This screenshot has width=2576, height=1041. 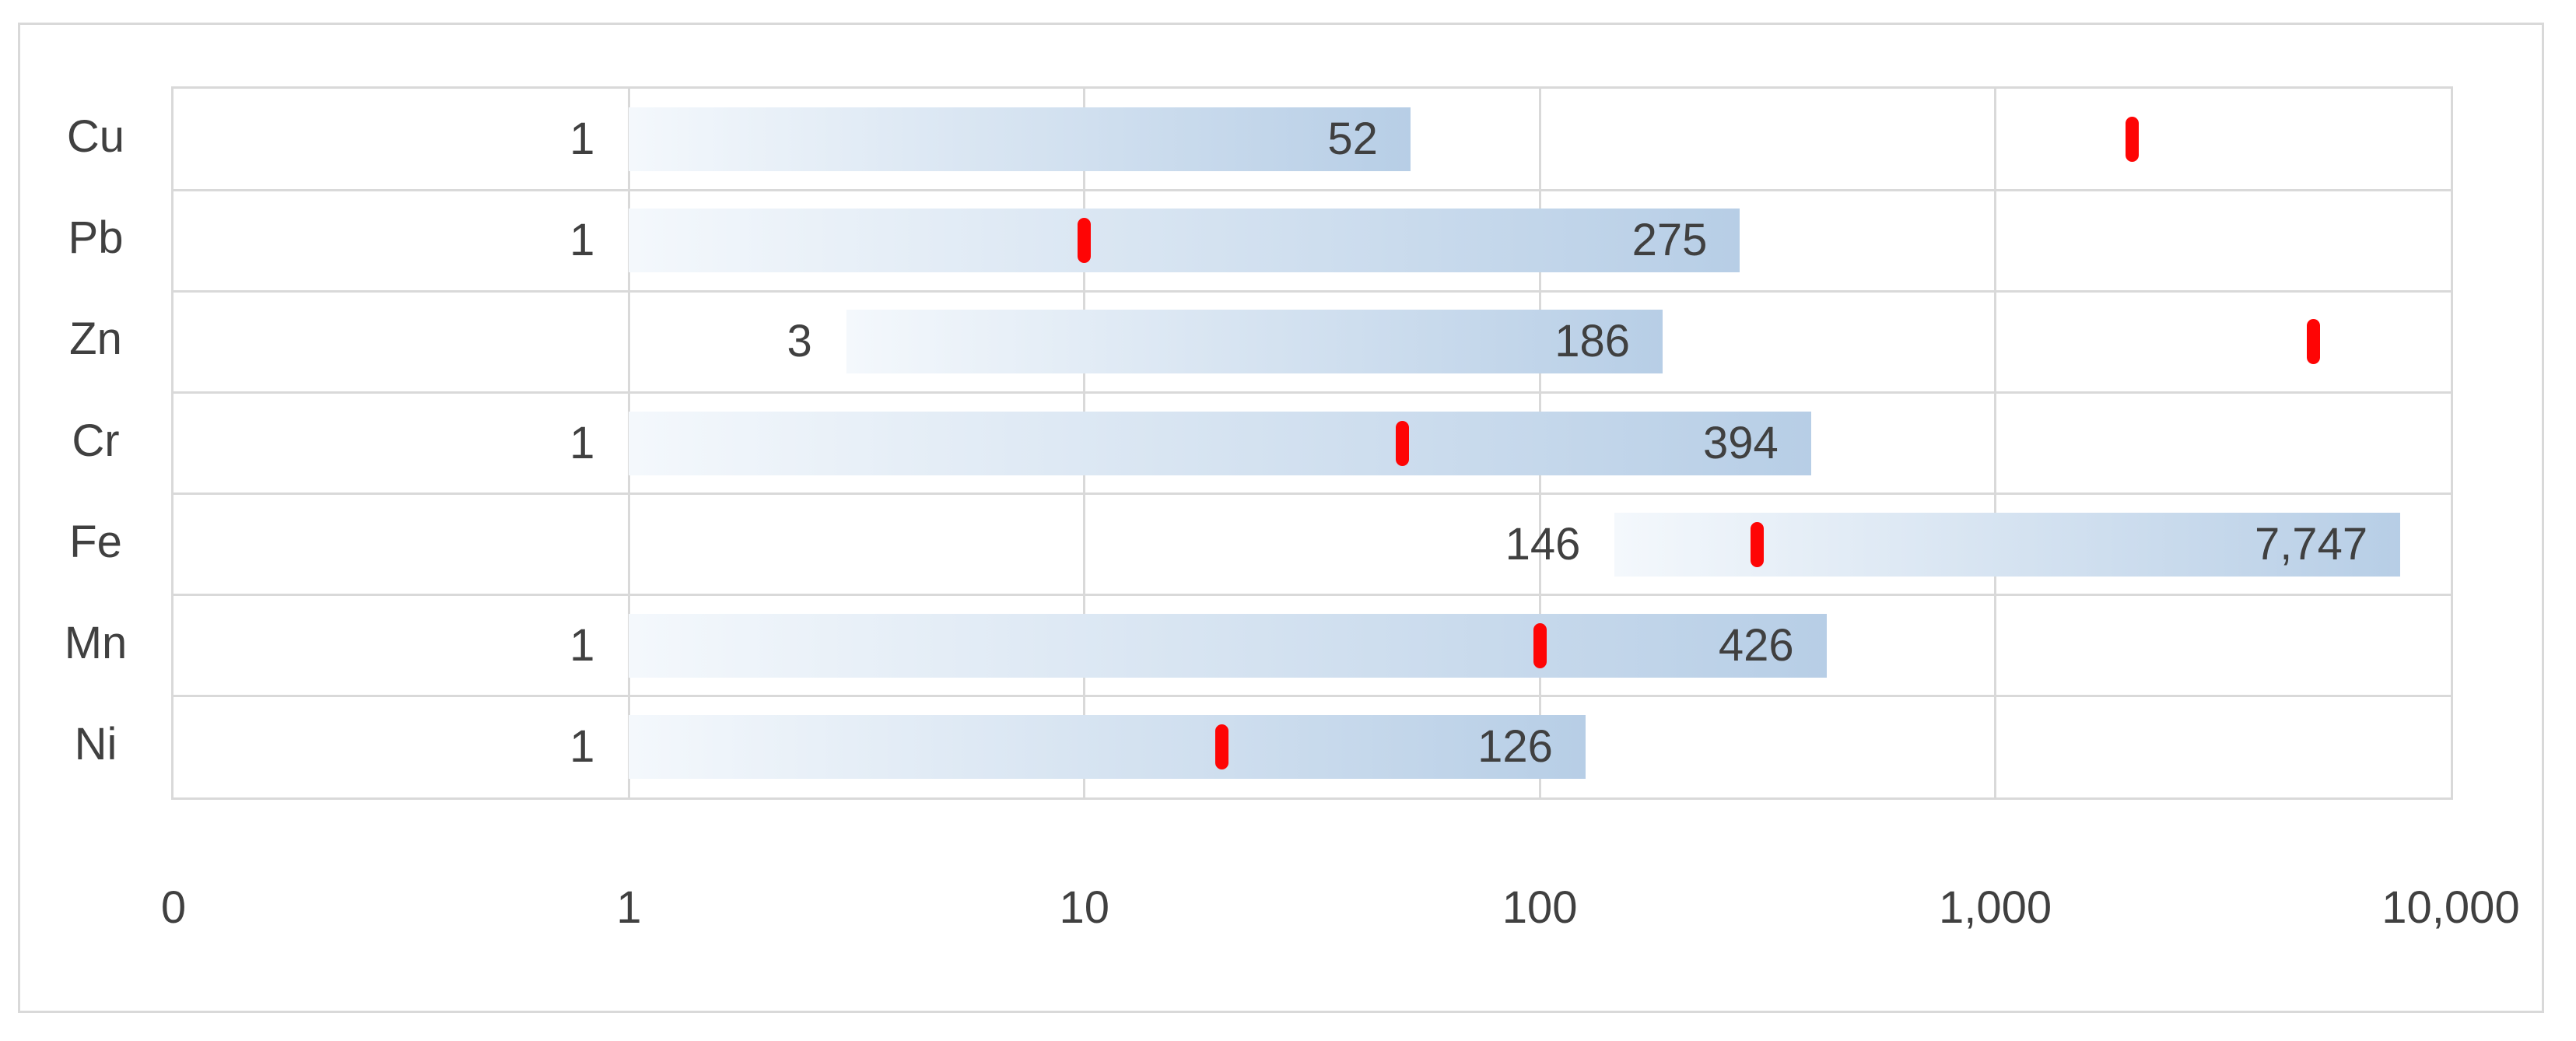 What do you see at coordinates (1220, 443) in the screenshot?
I see `range-bar-cr` at bounding box center [1220, 443].